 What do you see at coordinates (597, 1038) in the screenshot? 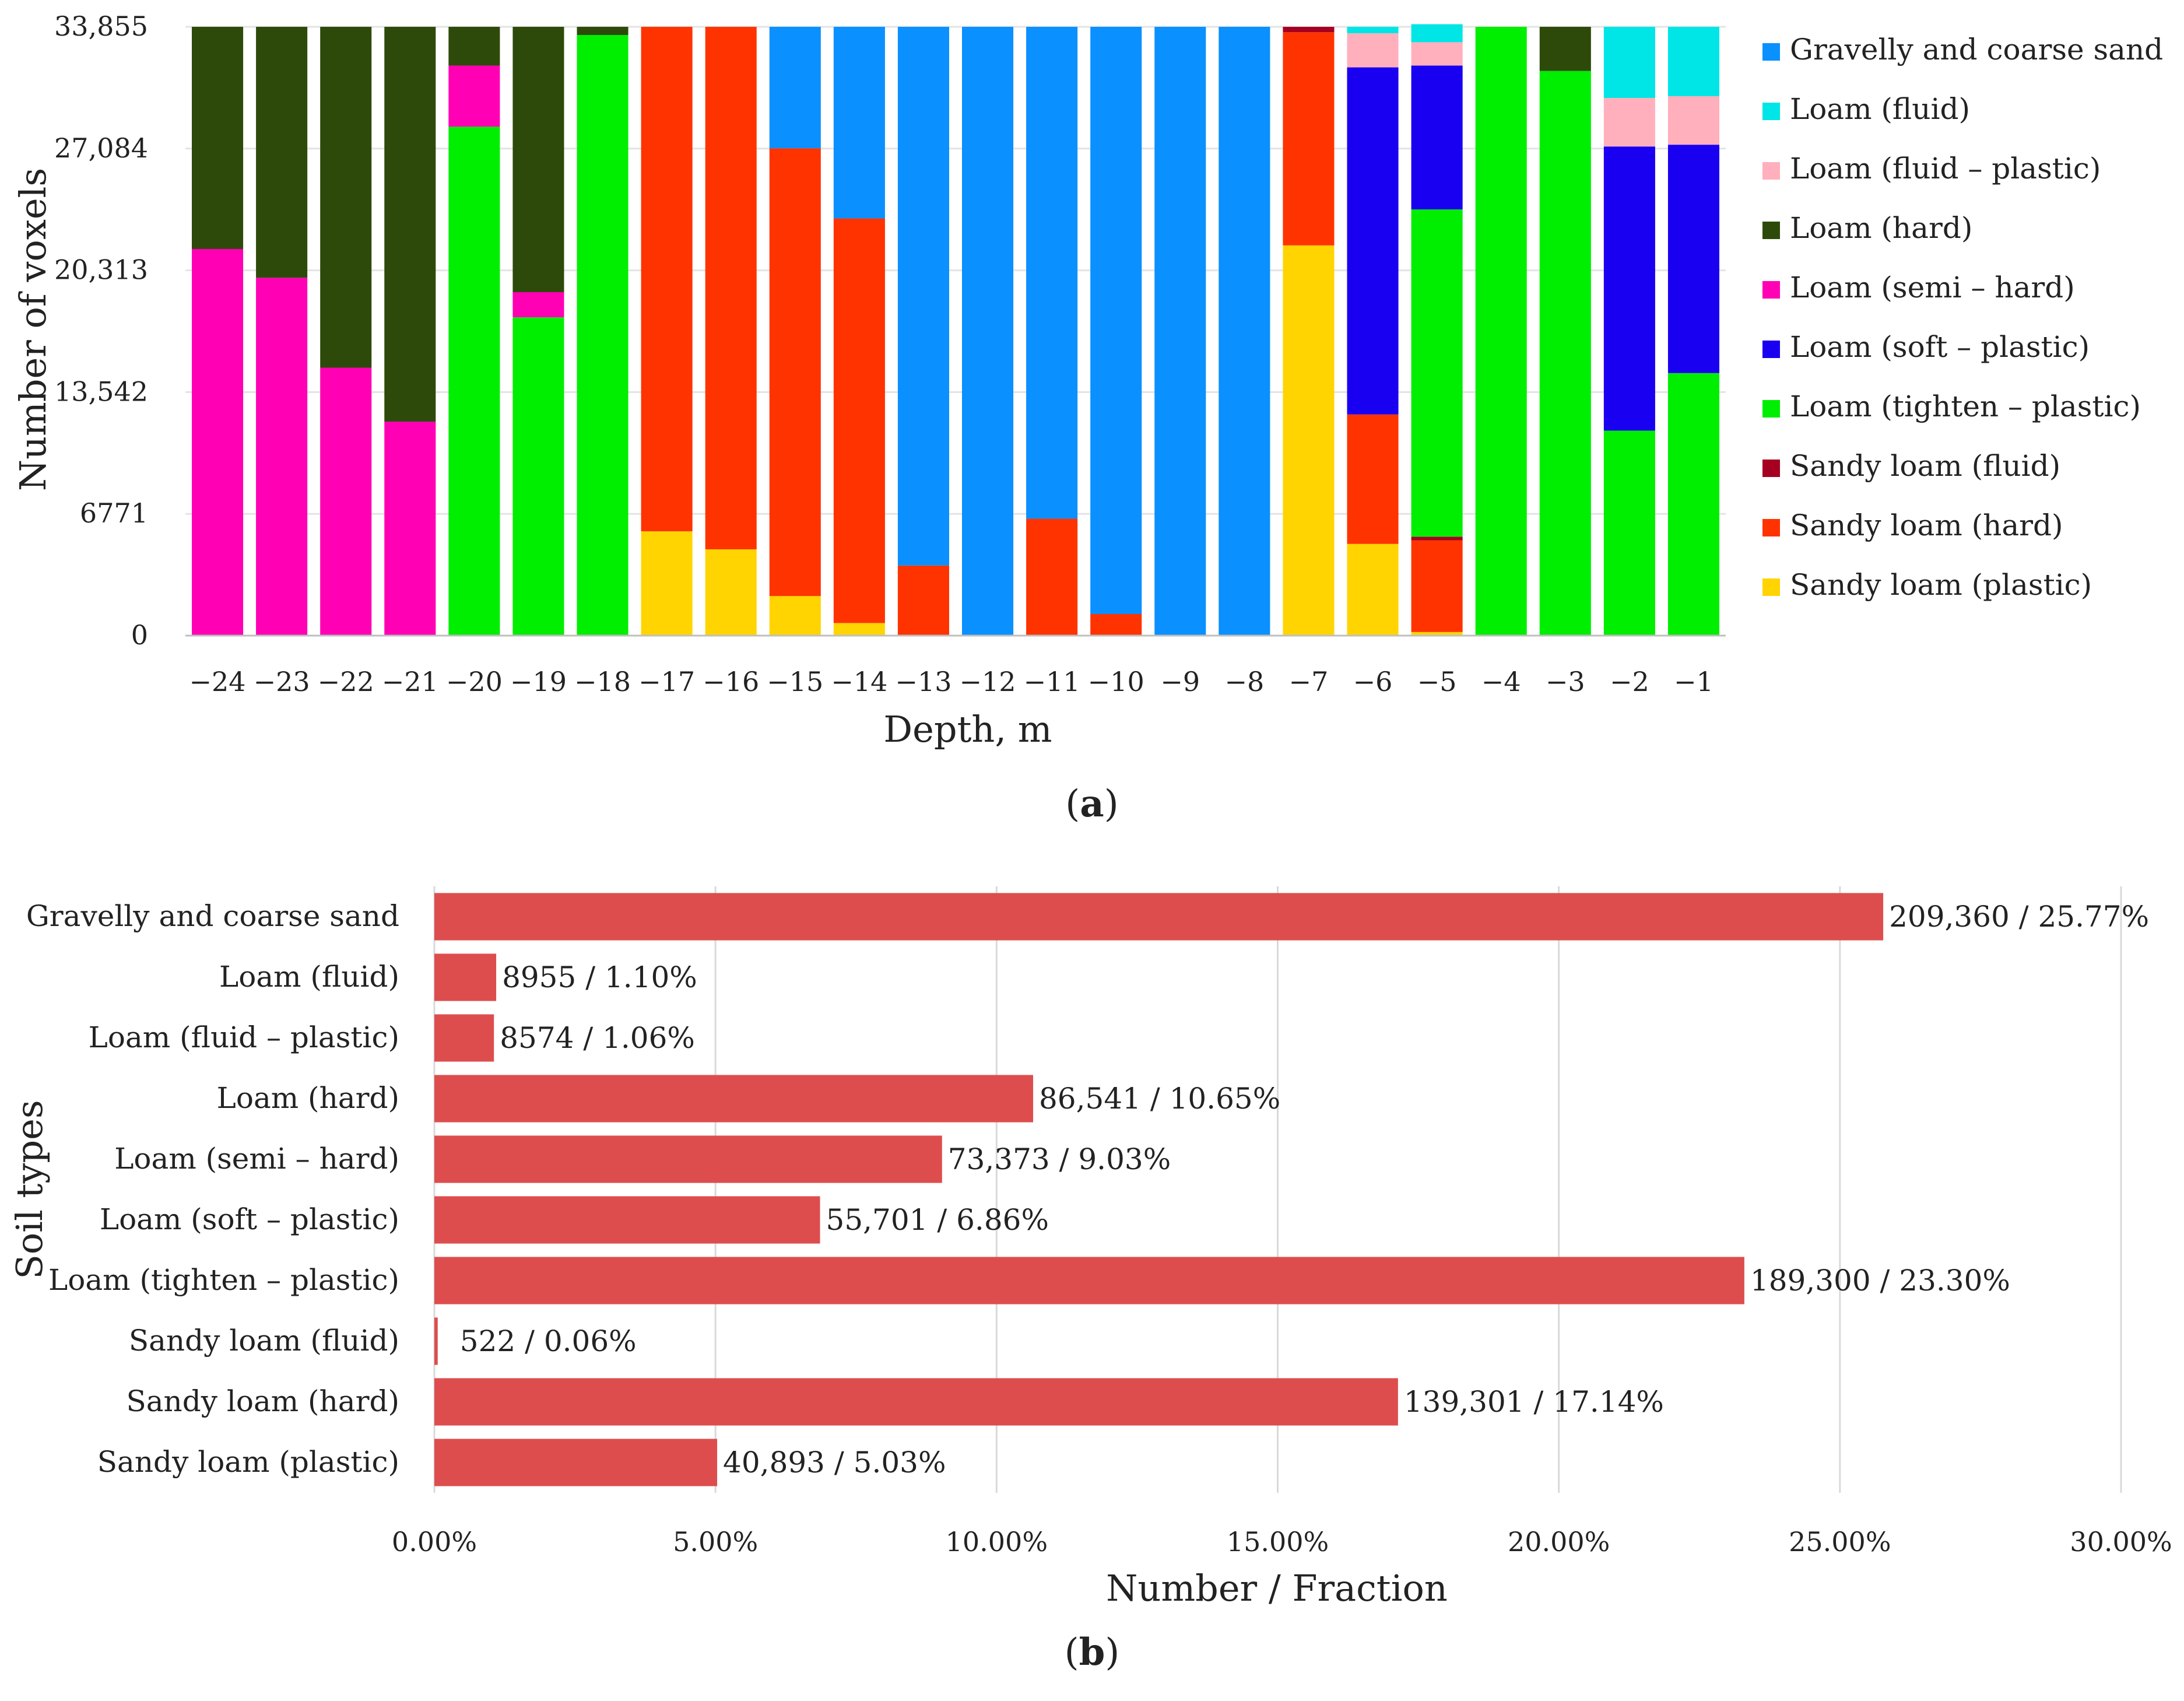
I see `b-data-label: 8574 / 1.06%` at bounding box center [597, 1038].